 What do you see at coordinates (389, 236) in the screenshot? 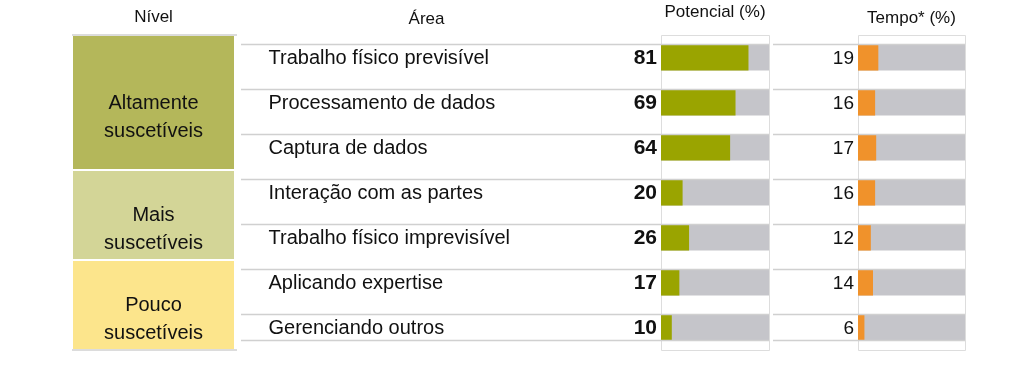
I see `y-tick-label: Trabalho físico imprevisível` at bounding box center [389, 236].